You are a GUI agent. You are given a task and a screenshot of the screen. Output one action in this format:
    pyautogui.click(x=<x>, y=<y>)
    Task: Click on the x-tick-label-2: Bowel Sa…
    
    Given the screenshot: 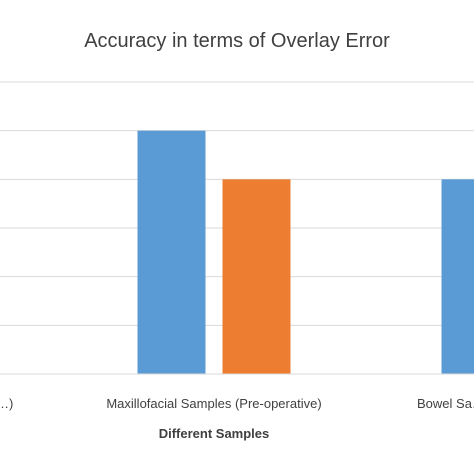 What is the action you would take?
    pyautogui.click(x=445, y=403)
    